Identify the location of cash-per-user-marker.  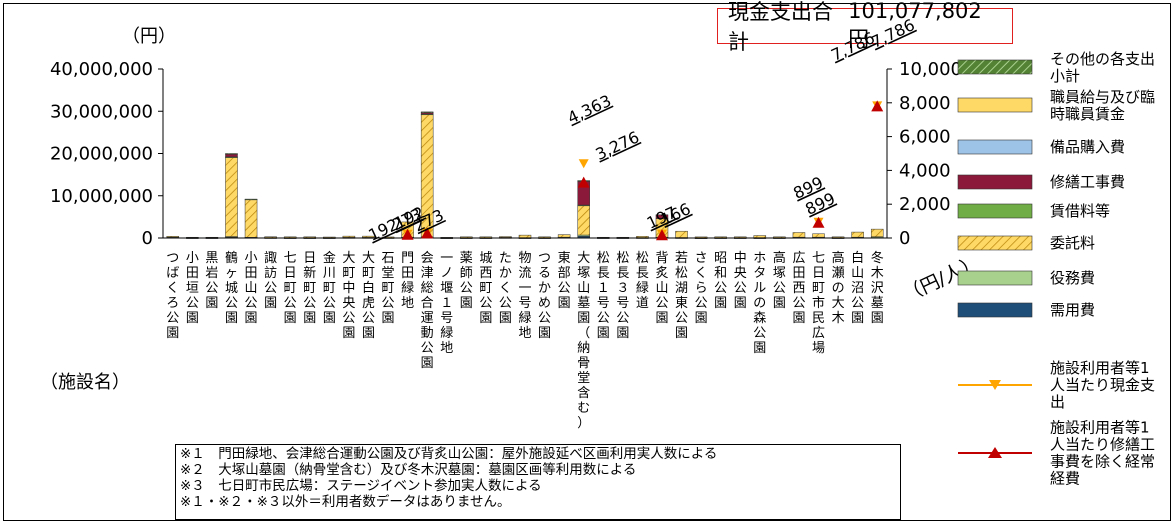
(583, 164).